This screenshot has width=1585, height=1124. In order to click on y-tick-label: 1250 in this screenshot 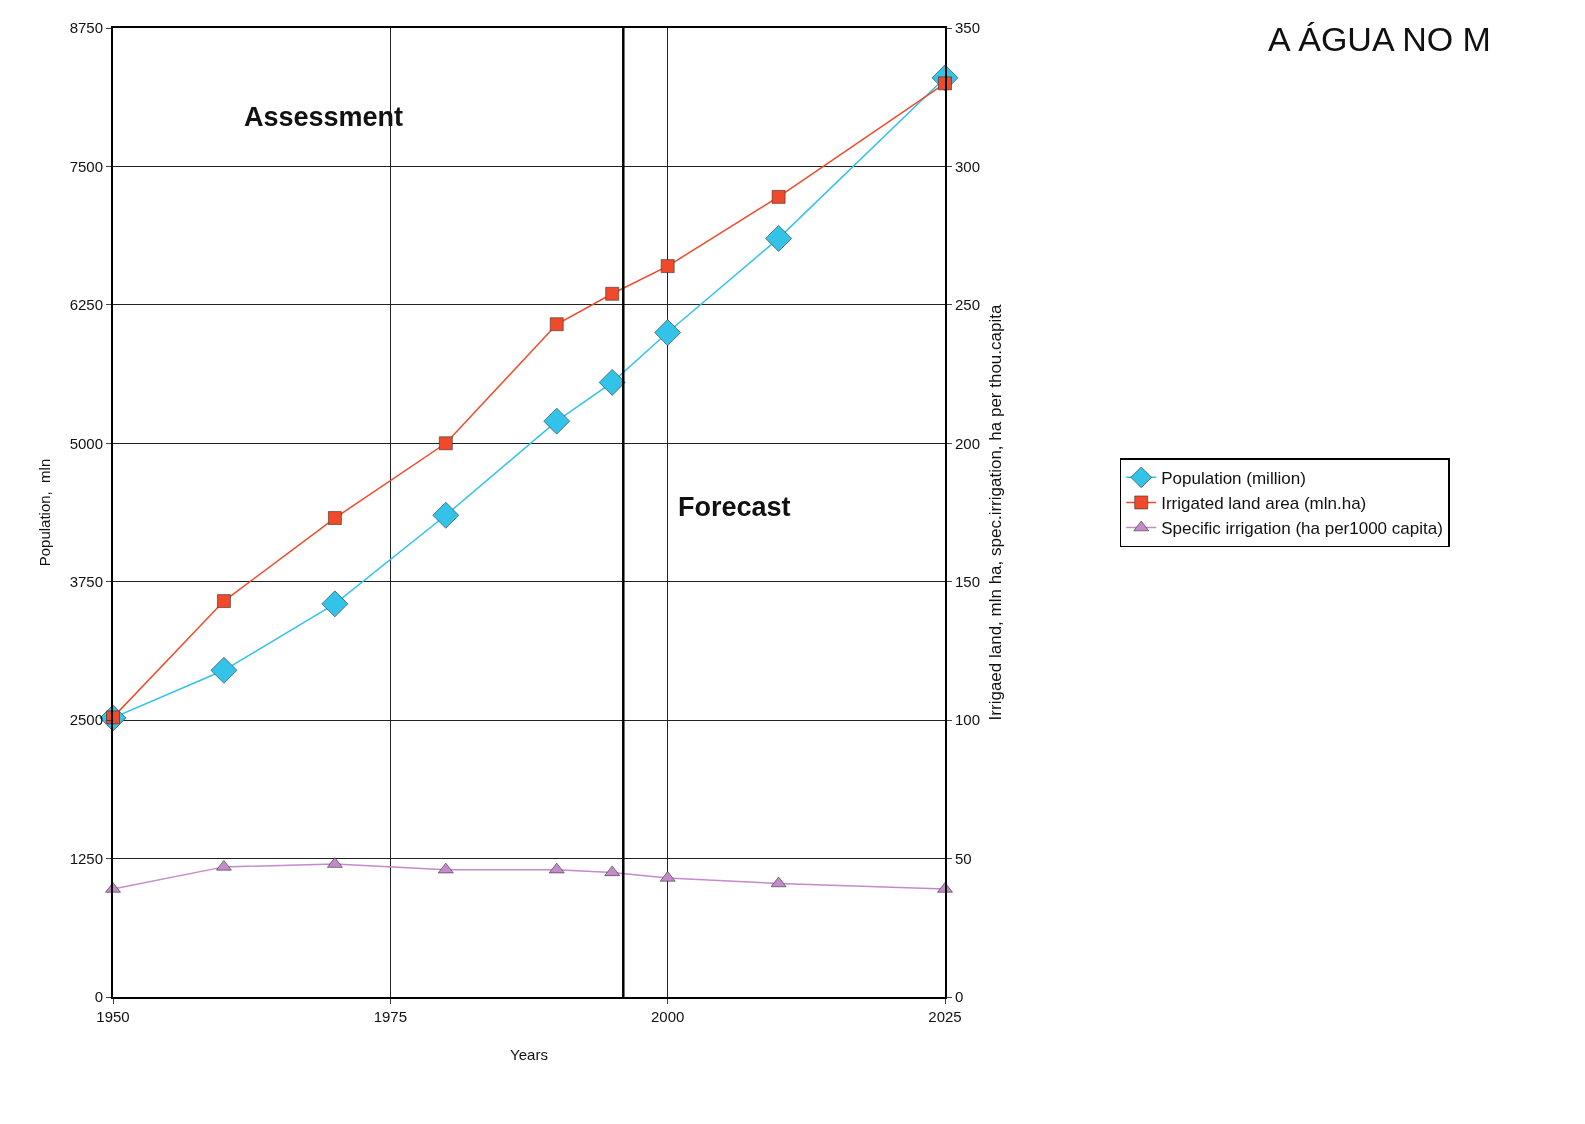, I will do `click(86, 858)`.